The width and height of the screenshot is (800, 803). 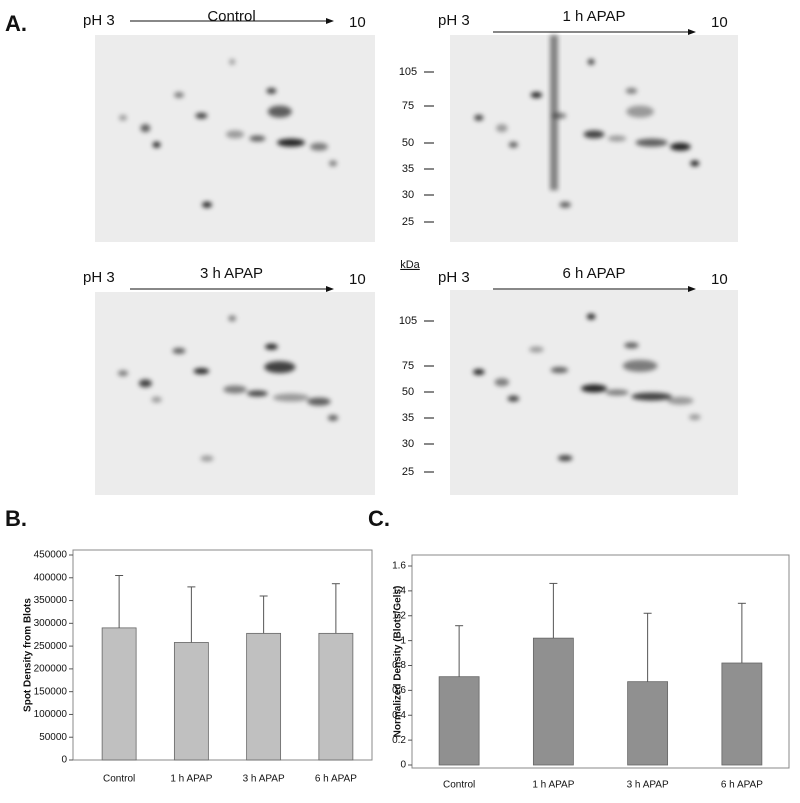 What do you see at coordinates (51, 623) in the screenshot?
I see `y-tick-label: 300000` at bounding box center [51, 623].